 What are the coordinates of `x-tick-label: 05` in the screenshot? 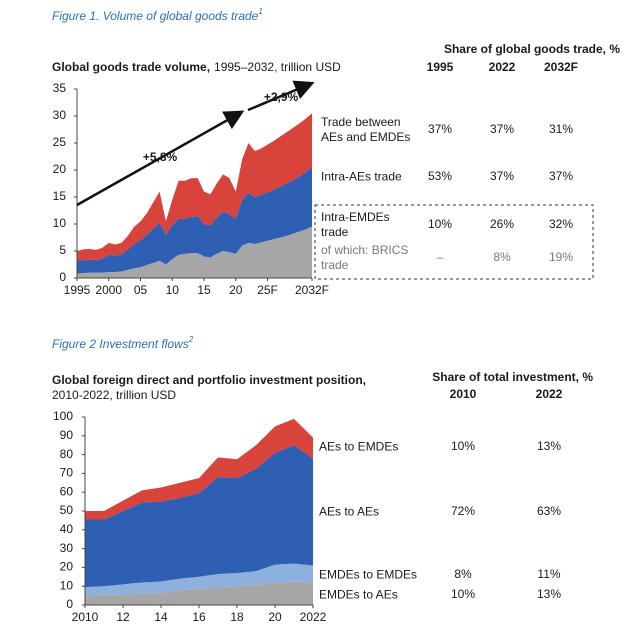 It's located at (141, 290).